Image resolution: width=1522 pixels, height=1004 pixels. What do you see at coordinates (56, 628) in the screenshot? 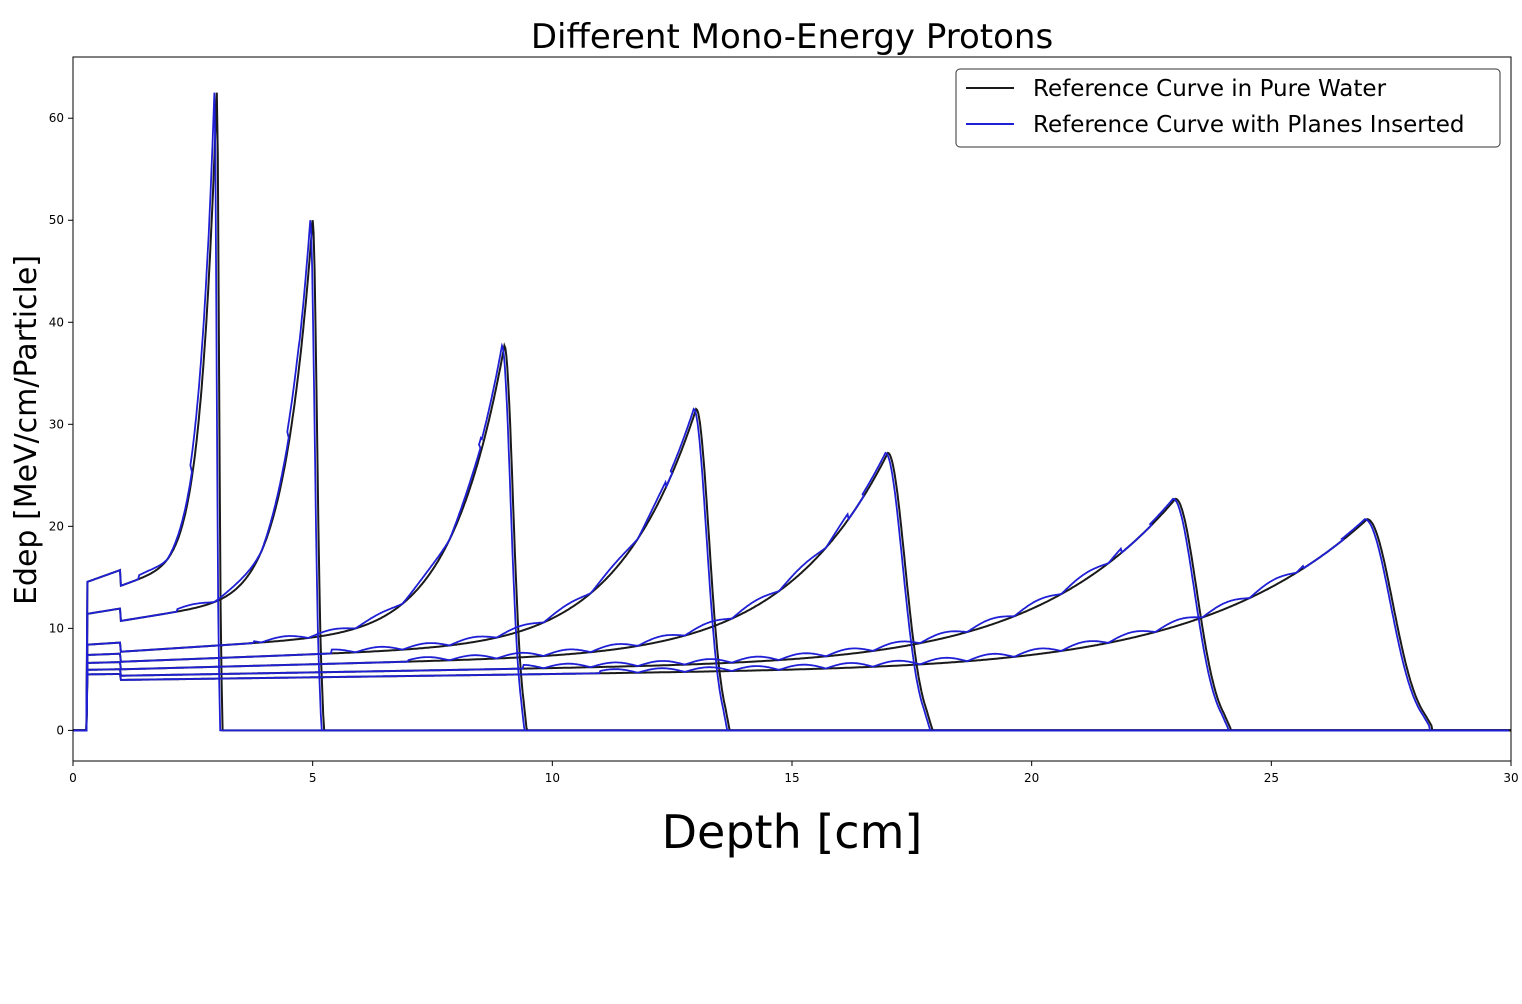
I see `y-tick-label: 10` at bounding box center [56, 628].